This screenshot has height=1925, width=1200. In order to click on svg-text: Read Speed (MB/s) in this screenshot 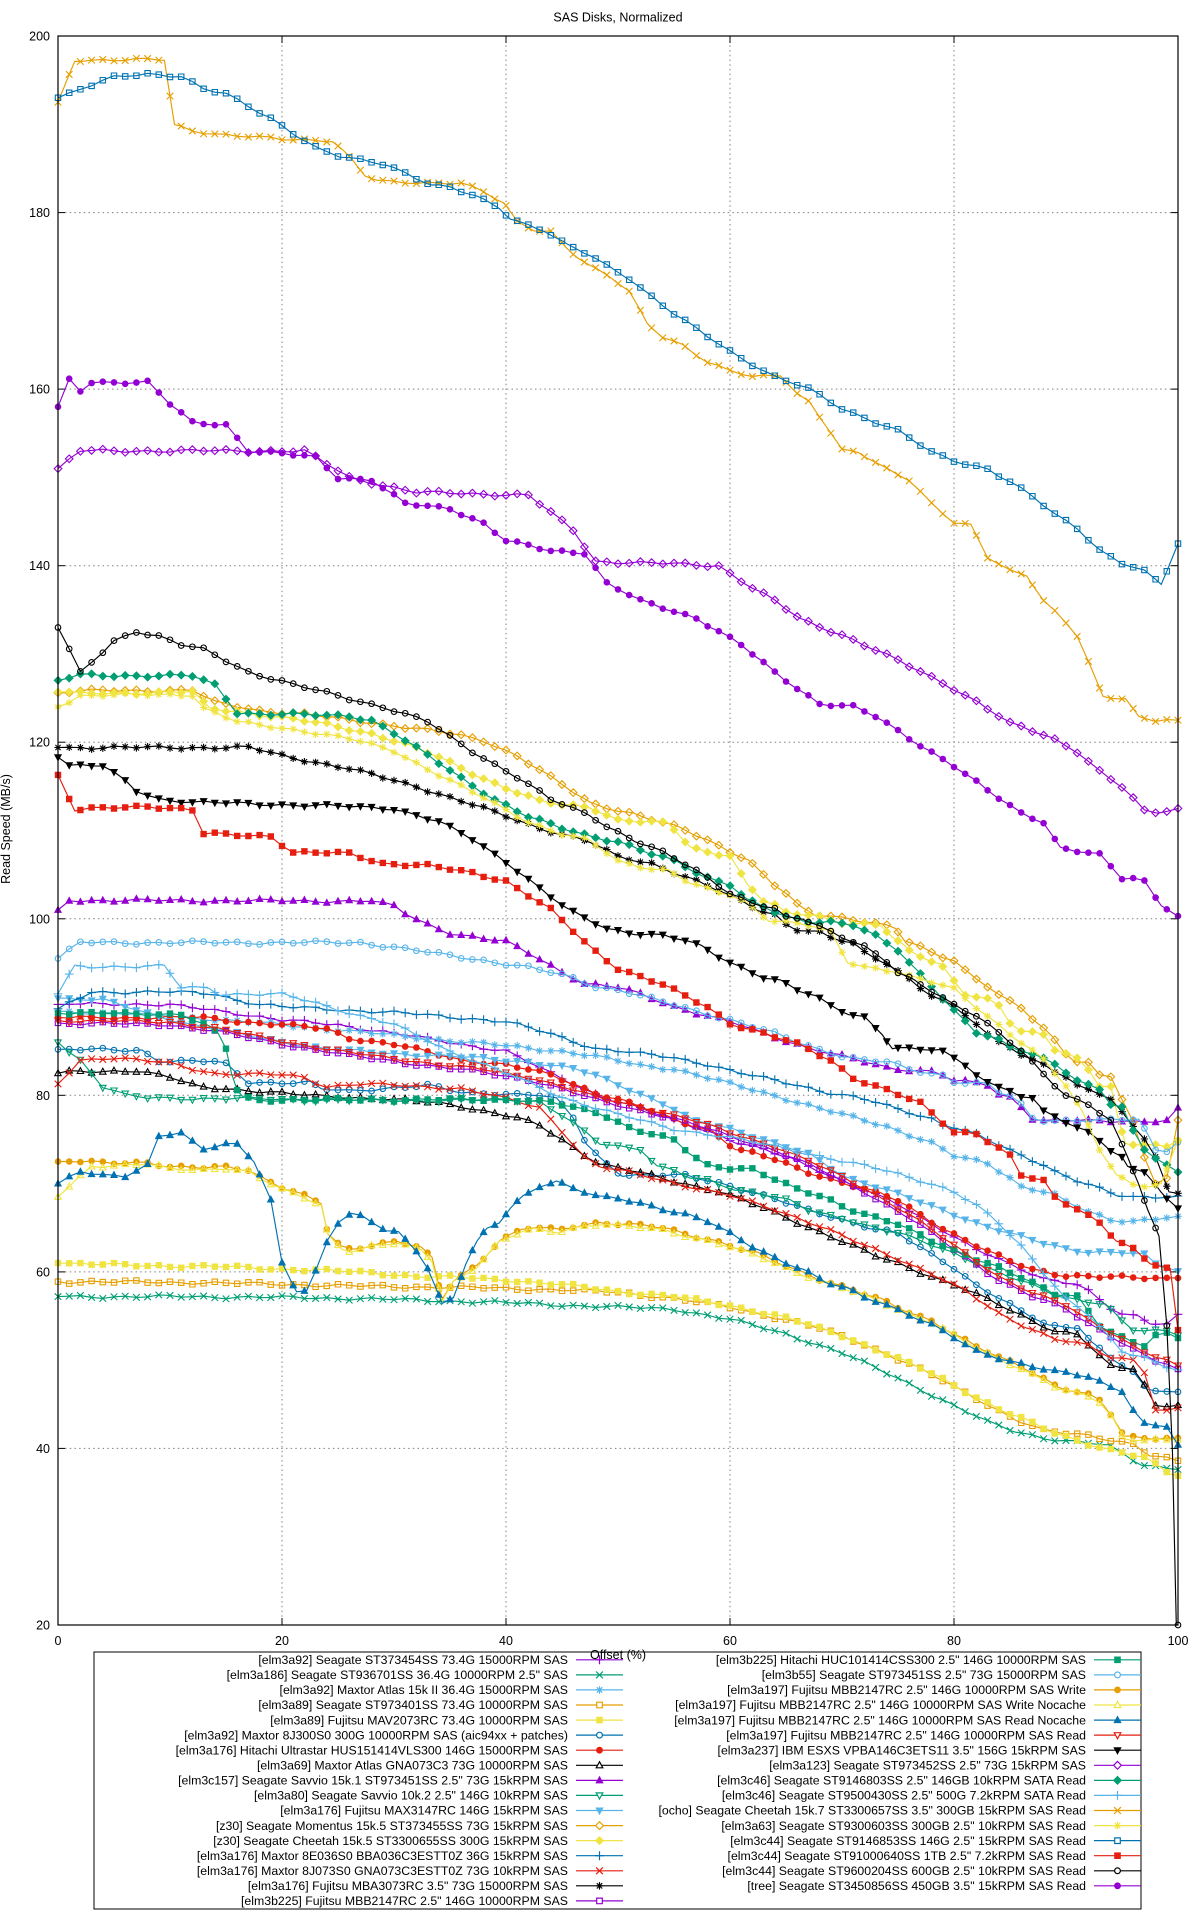, I will do `click(6, 829)`.